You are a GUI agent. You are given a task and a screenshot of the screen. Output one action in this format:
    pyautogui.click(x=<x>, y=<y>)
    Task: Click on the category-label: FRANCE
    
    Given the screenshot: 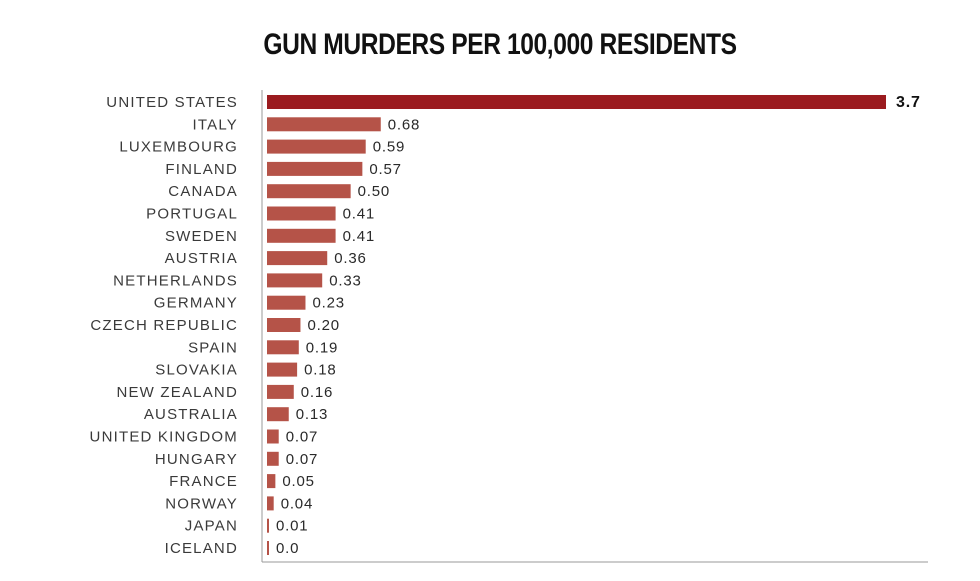 What is the action you would take?
    pyautogui.click(x=203, y=481)
    